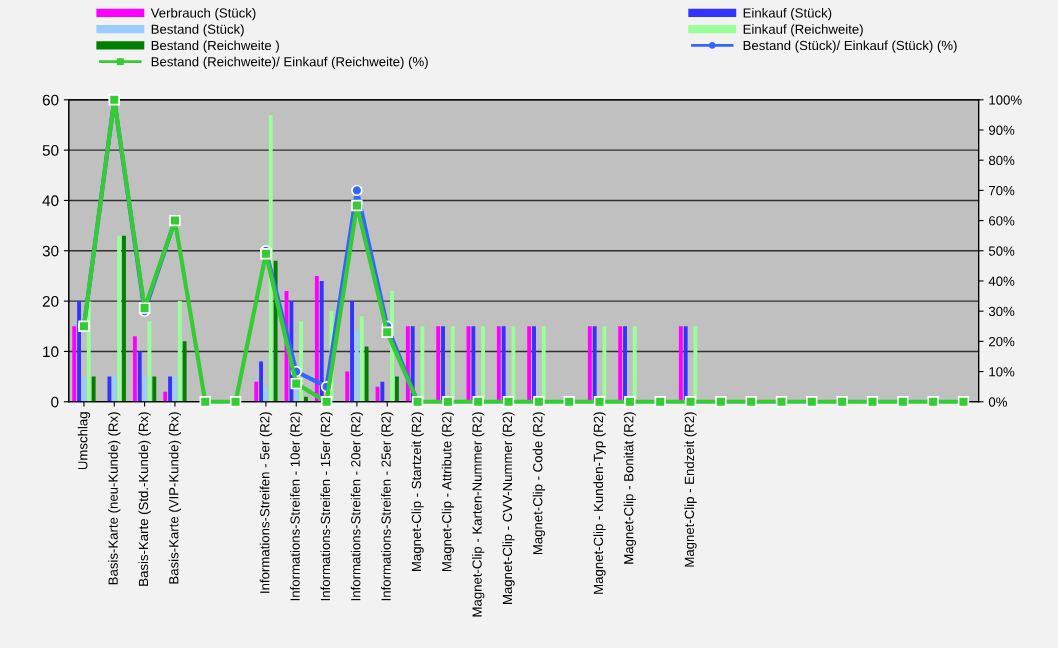  I want to click on legend-label: Einkauf (Stück), so click(787, 14).